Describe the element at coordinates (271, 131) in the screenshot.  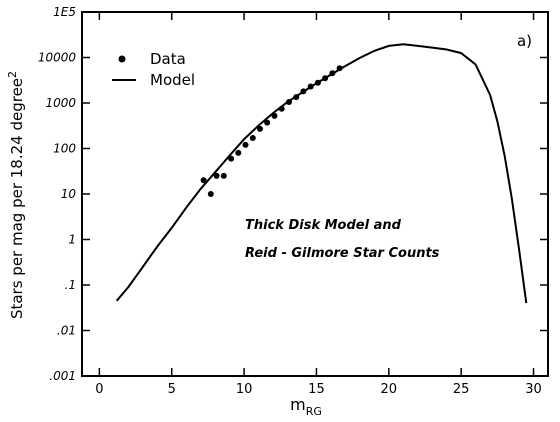
I see `data-points` at that location.